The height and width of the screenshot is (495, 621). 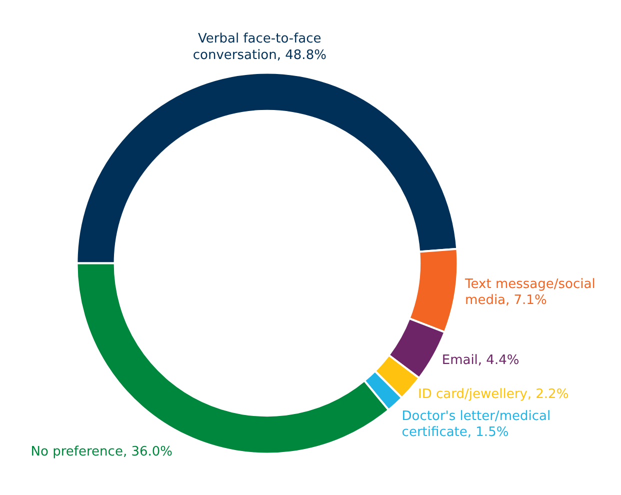 What do you see at coordinates (259, 47) in the screenshot?
I see `slice-label: Verbal face-to-face conversation, 48.8%` at bounding box center [259, 47].